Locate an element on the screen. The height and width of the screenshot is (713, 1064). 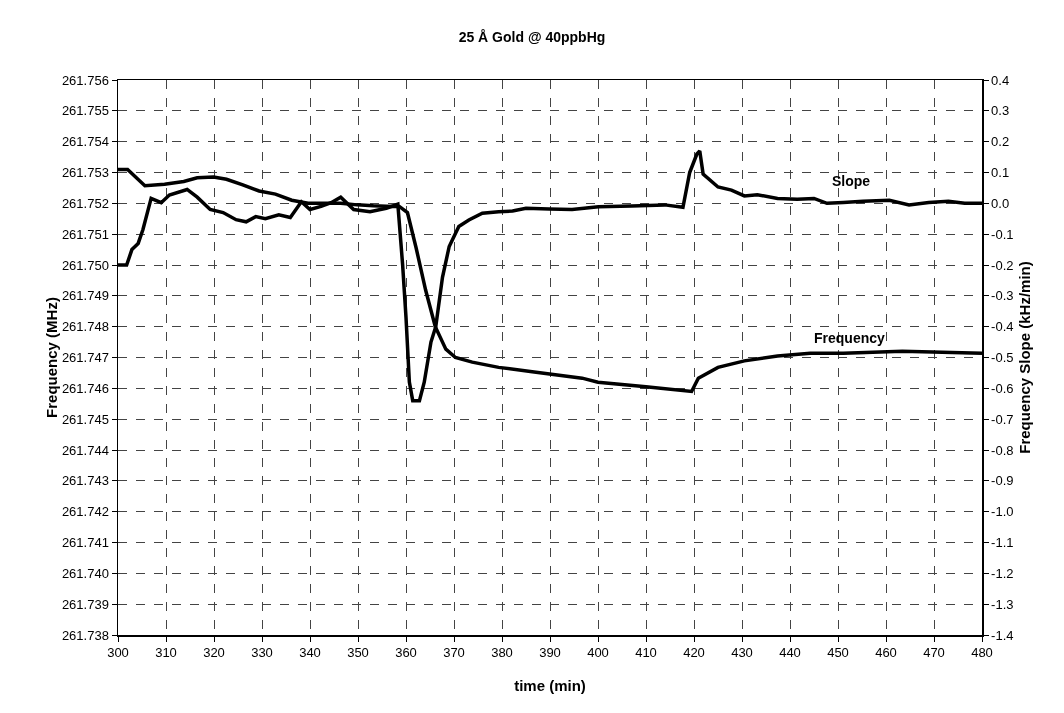
y-axis-title: Frequency (MHz) is located at coordinates (51, 357).